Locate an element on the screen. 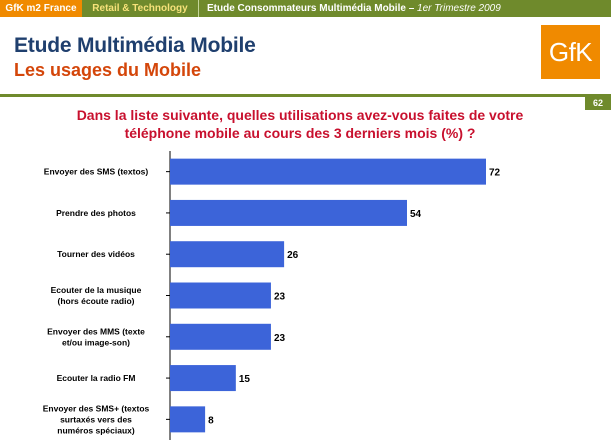  category-label-line: Prendre des photos is located at coordinates (96, 213).